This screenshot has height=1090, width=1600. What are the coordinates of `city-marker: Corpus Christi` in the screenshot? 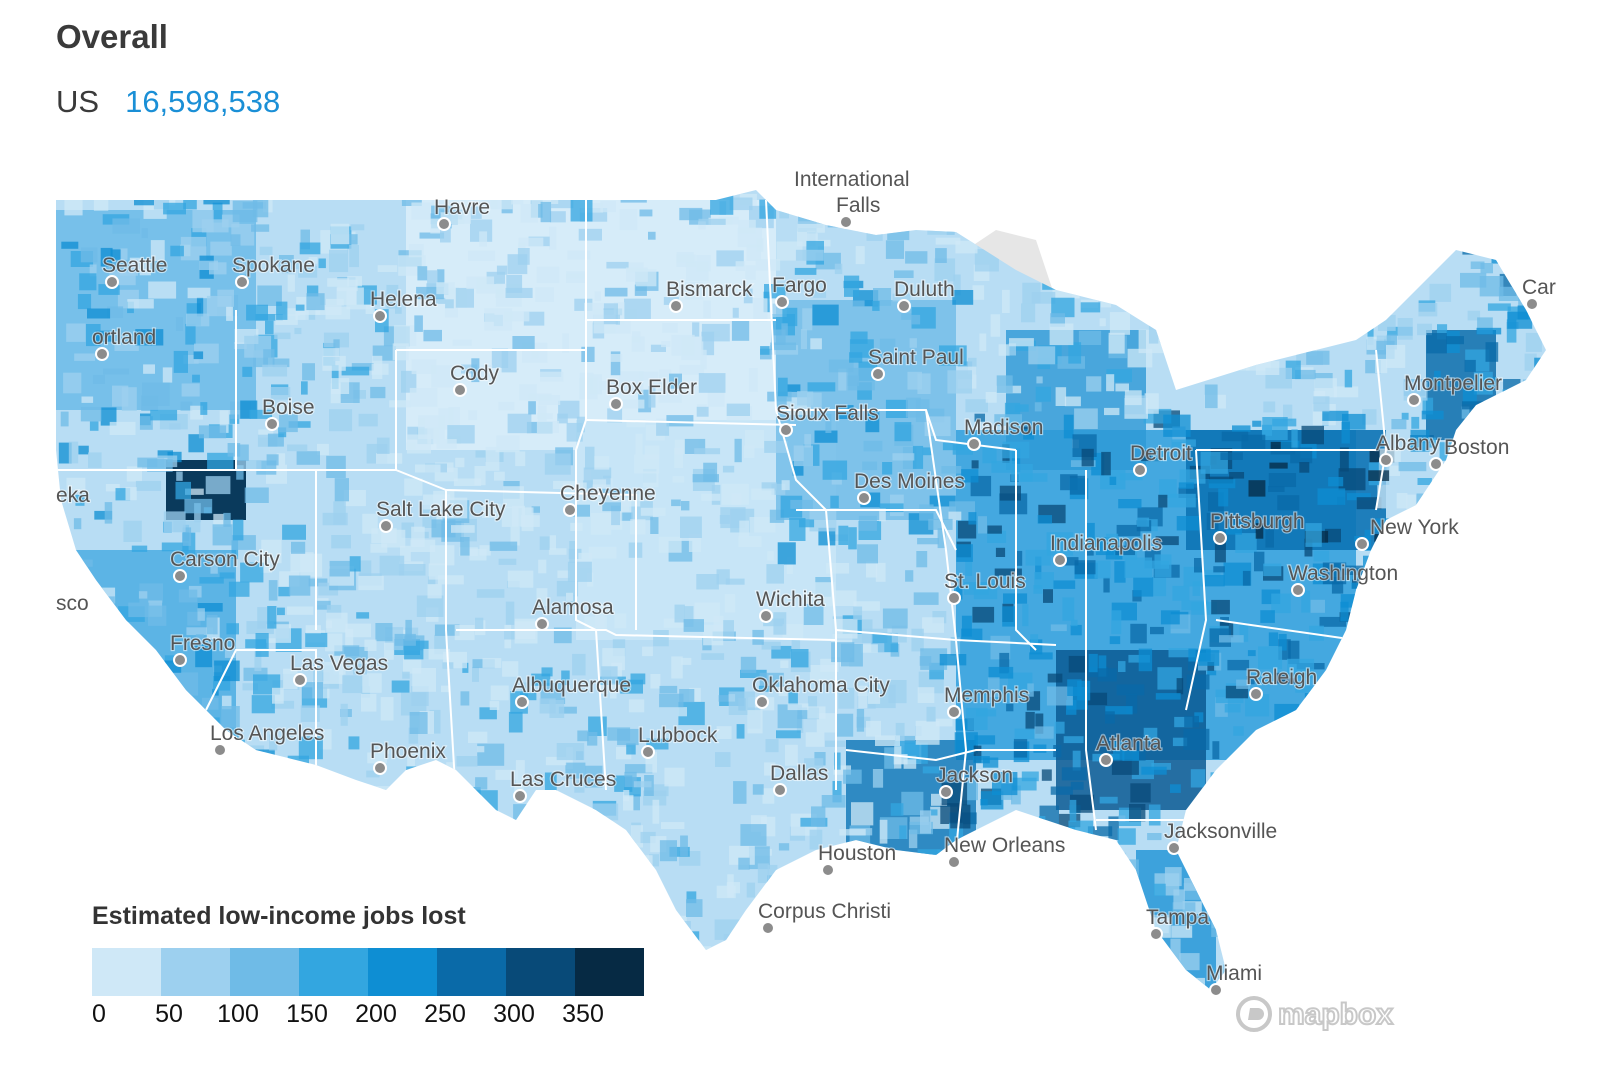 It's located at (824, 917).